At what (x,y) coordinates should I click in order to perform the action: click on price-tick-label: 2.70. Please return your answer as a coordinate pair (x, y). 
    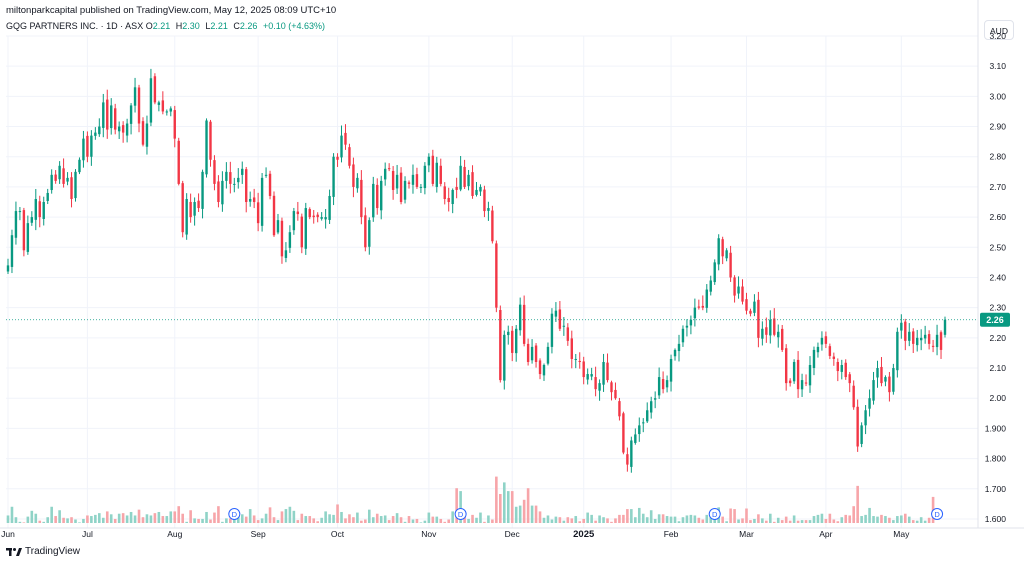
    Looking at the image, I should click on (997, 187).